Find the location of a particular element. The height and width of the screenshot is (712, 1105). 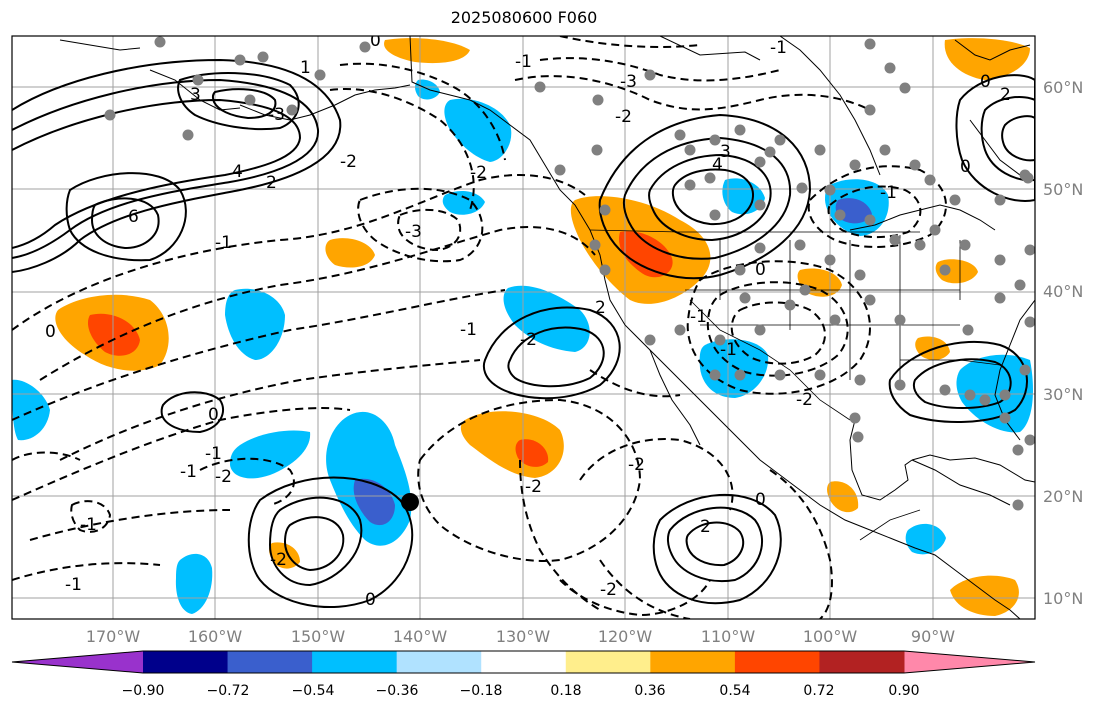

hot-area is located at coordinates (532, 453).